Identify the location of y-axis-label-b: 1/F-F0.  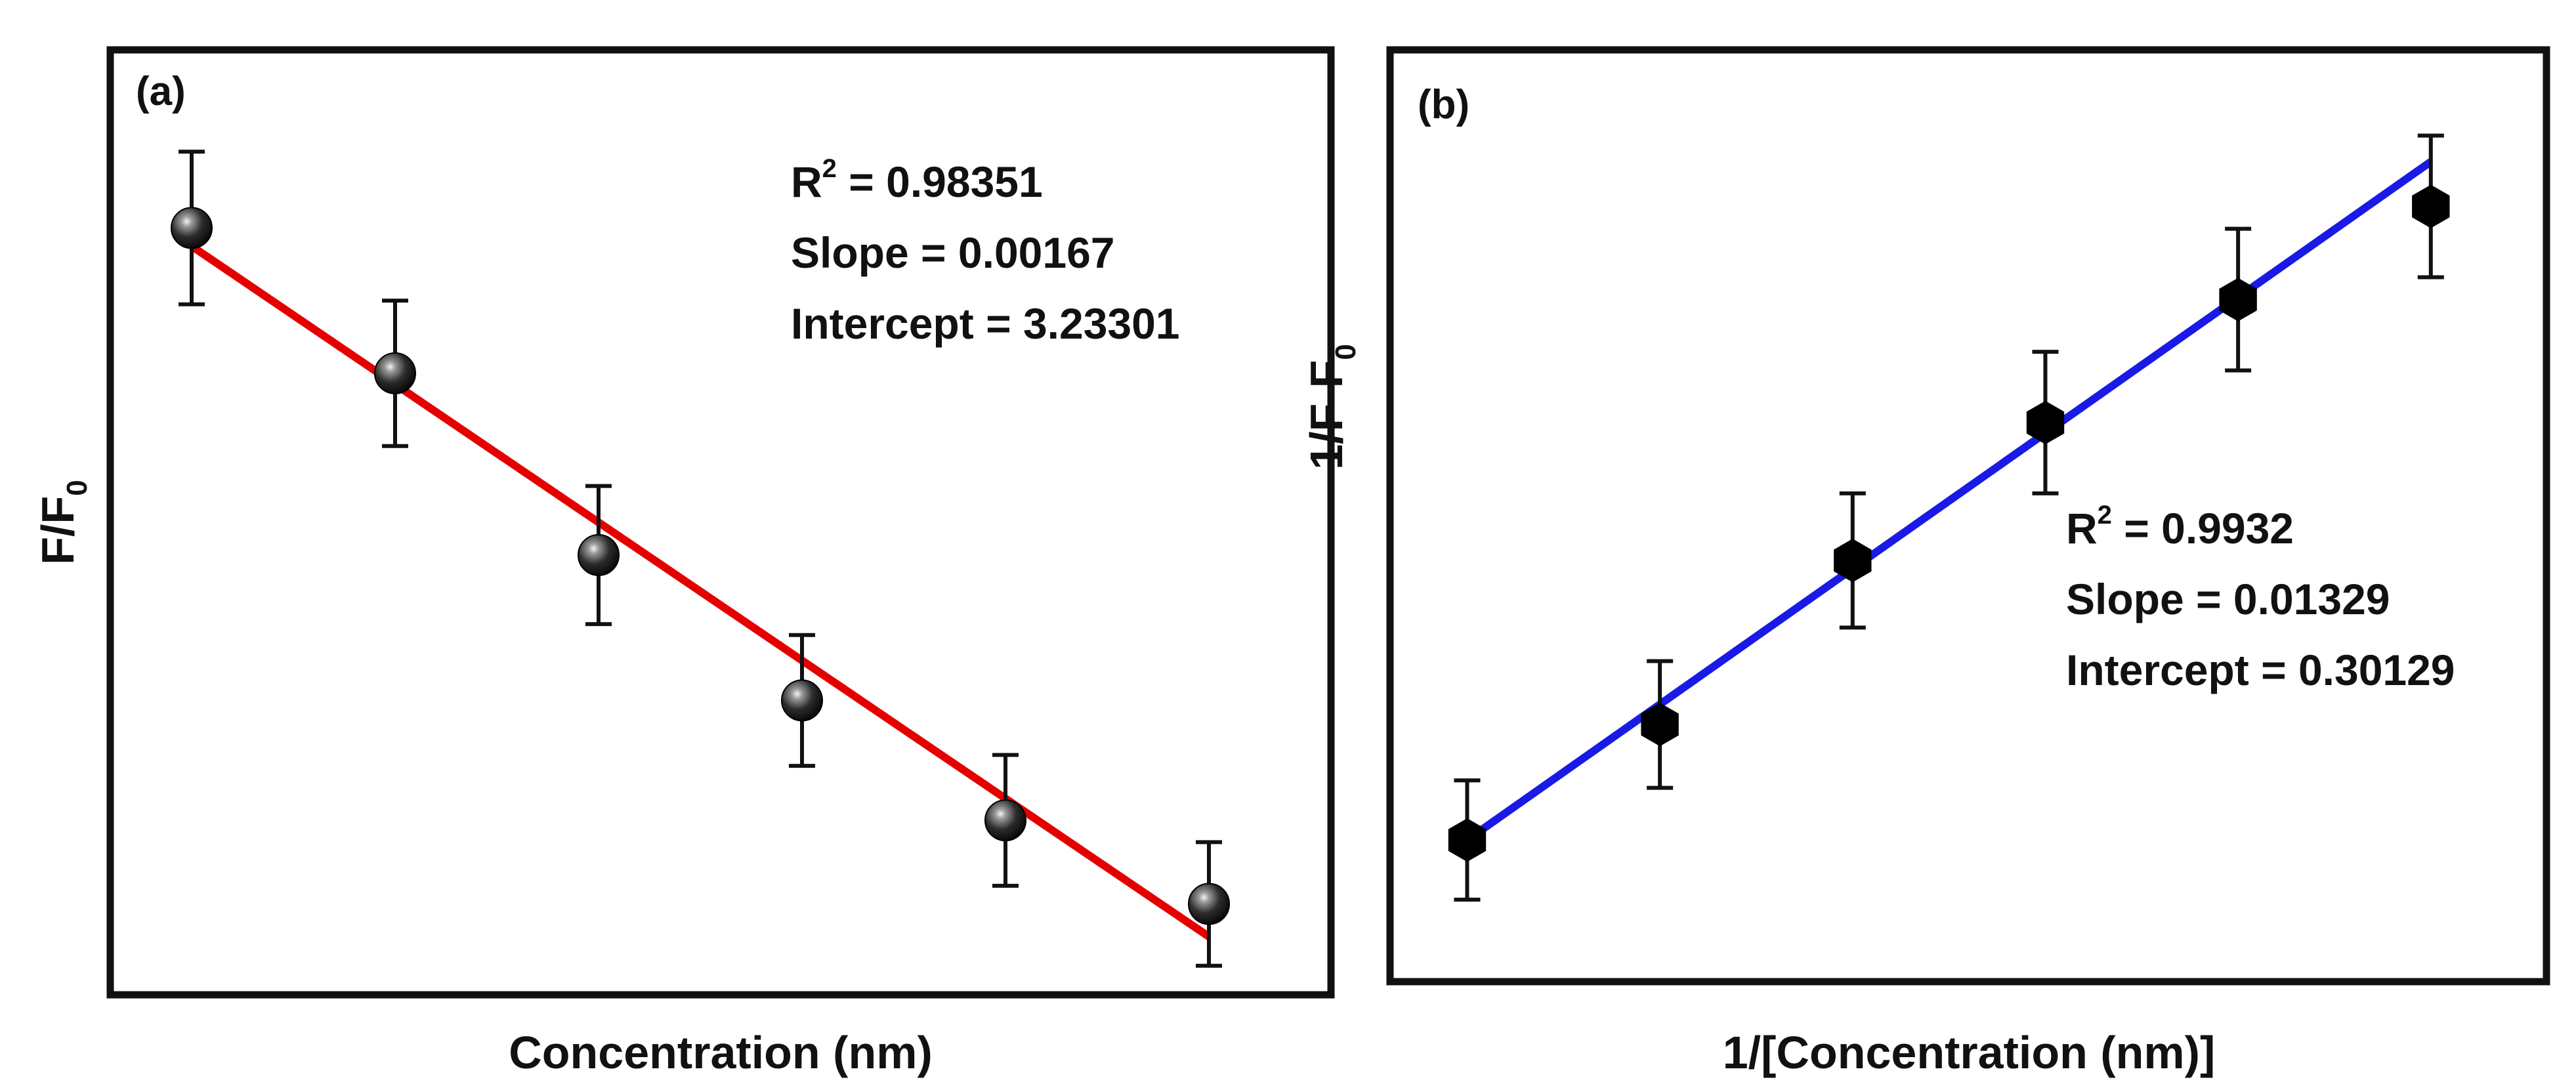
(1331, 407).